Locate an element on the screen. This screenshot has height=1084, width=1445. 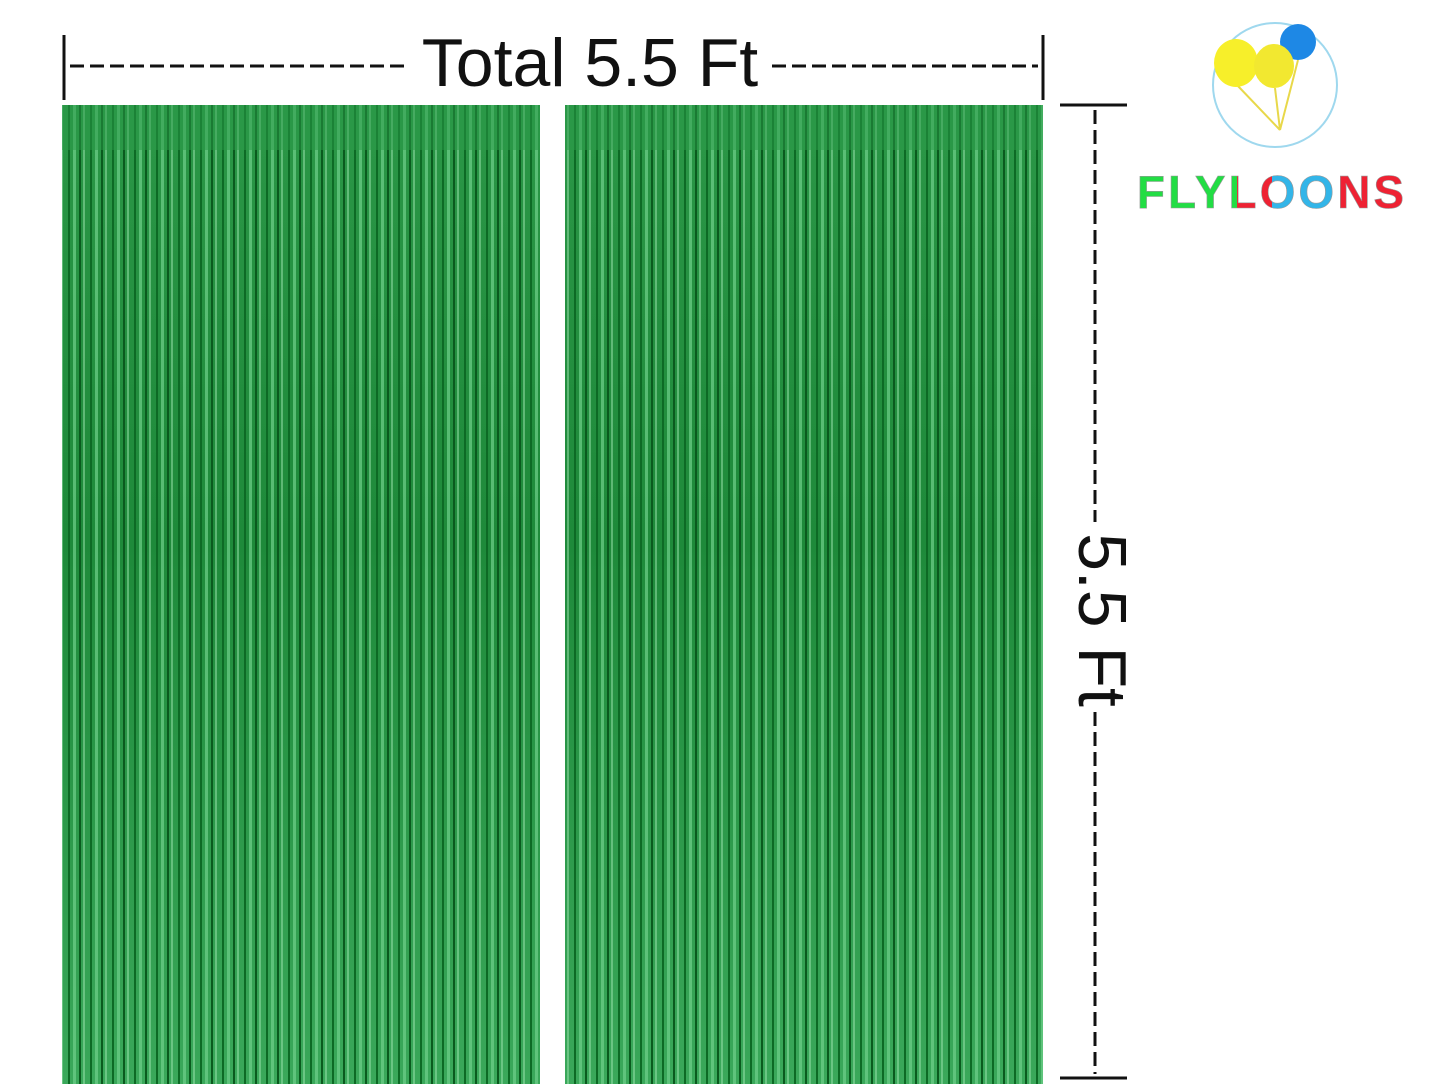
height-label: 5.5 Ft is located at coordinates (1102, 620).